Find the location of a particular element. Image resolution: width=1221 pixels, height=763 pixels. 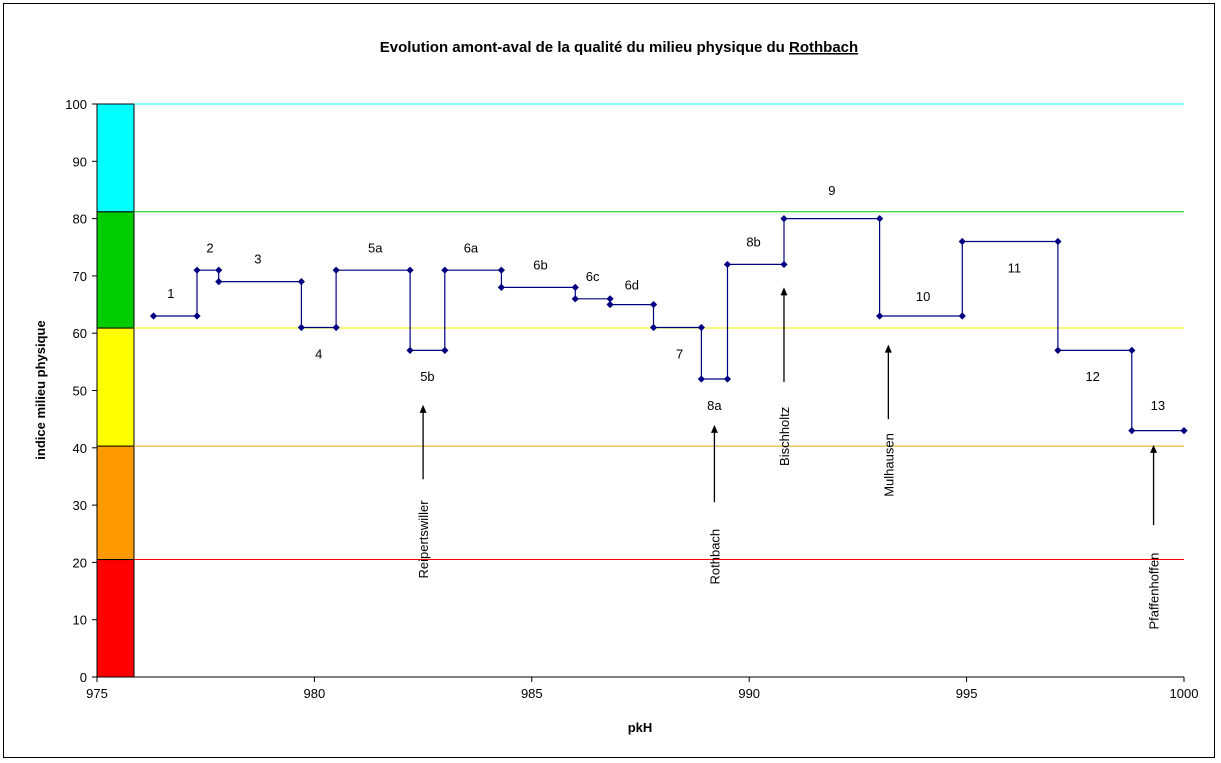

segment-label-12: 12 is located at coordinates (1092, 376).